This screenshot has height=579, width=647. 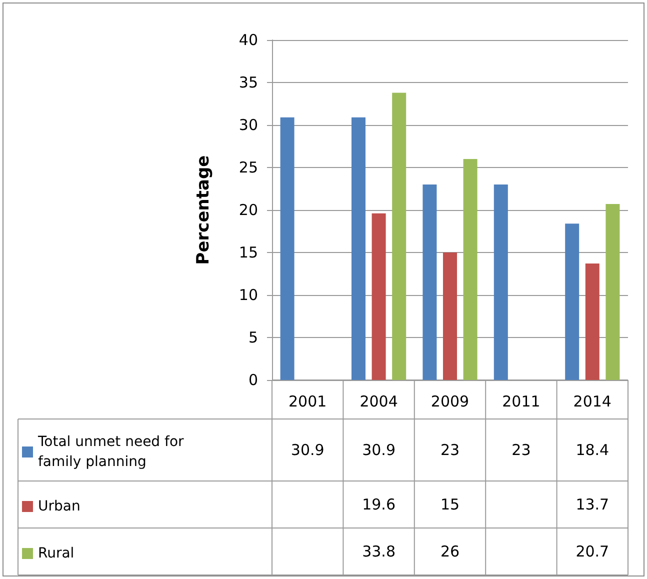 I want to click on data-label: 19.6, so click(x=379, y=505).